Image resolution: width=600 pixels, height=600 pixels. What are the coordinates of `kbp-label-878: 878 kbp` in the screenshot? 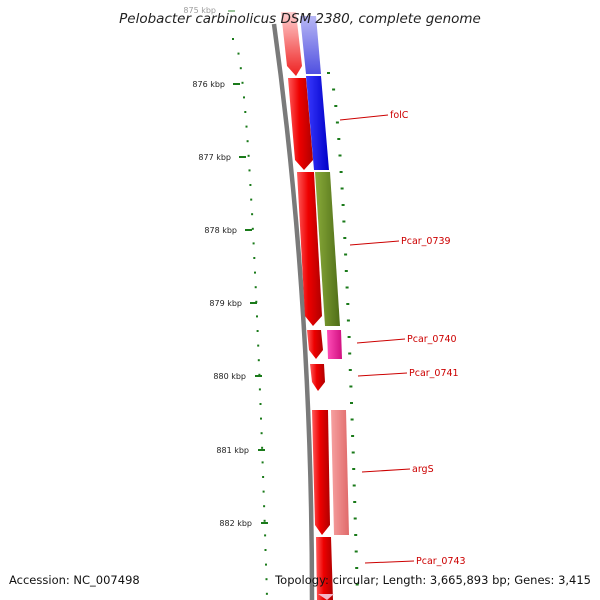 It's located at (220, 230).